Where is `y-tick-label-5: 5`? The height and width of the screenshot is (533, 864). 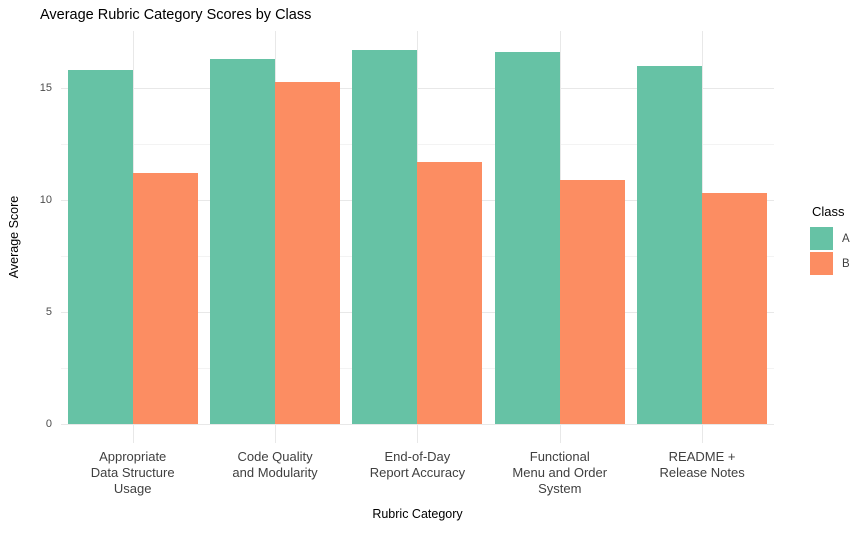 y-tick-label-5: 5 is located at coordinates (48, 312).